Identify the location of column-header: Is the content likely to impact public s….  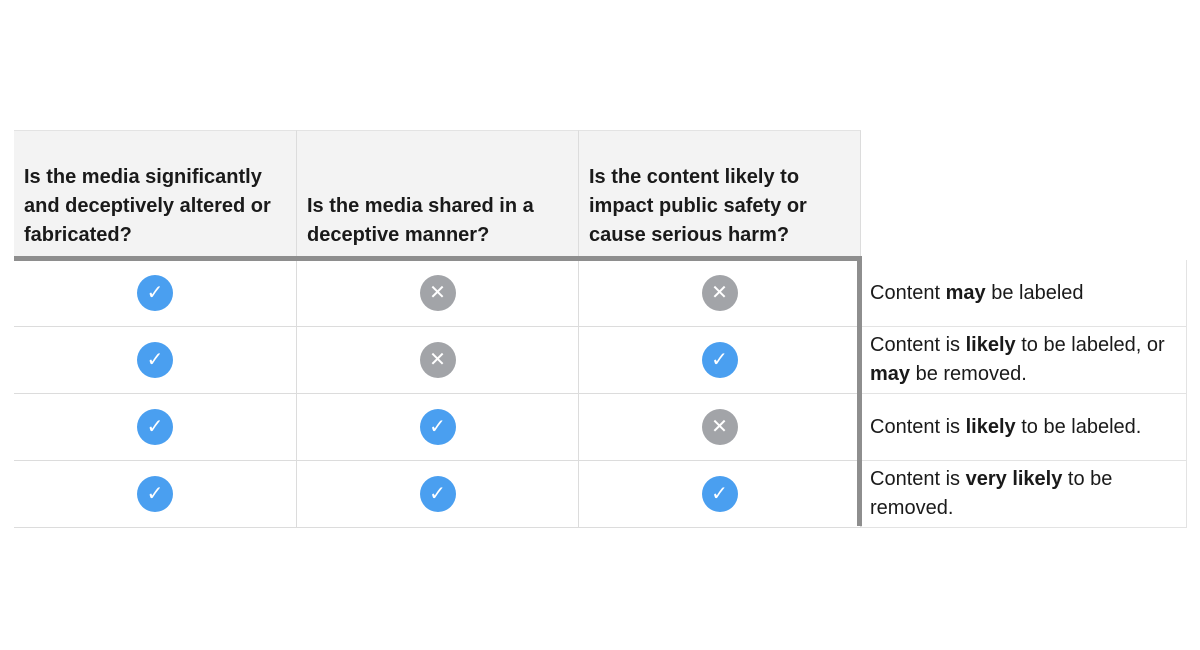
(720, 193).